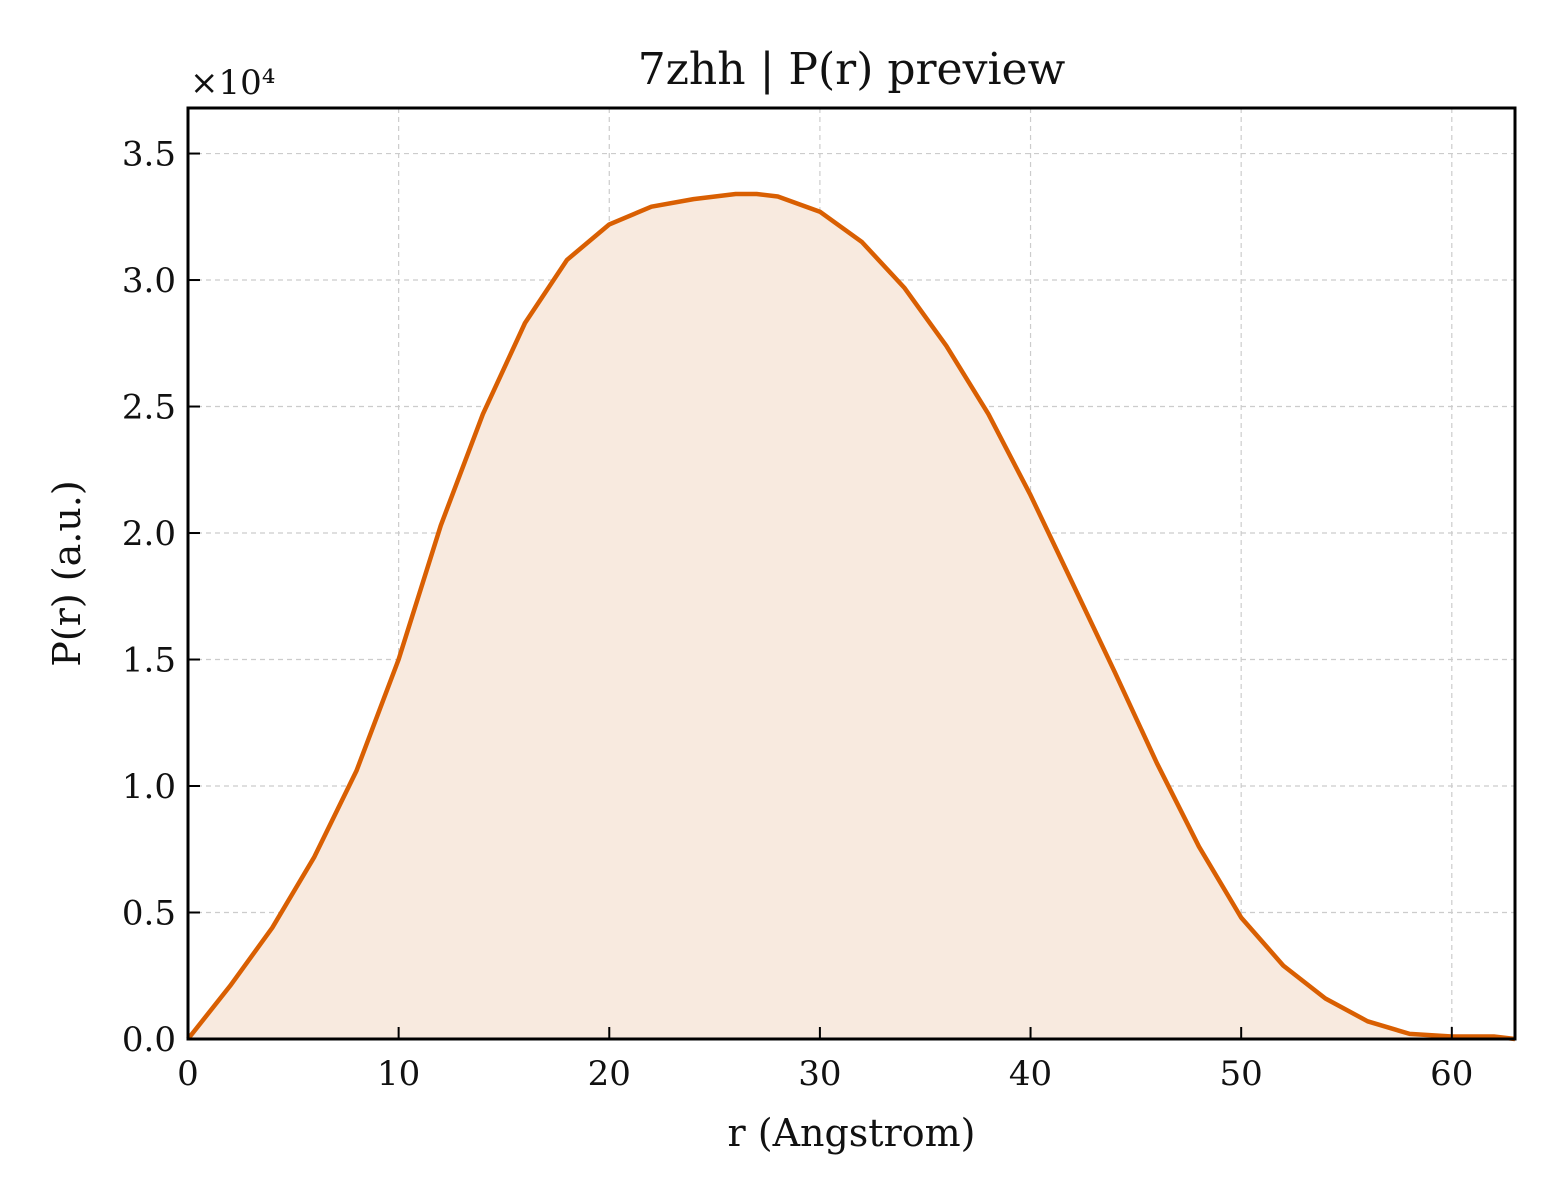 Image resolution: width=1560 pixels, height=1200 pixels. Describe the element at coordinates (398, 1074) in the screenshot. I see `x-tick-label: 10` at that location.